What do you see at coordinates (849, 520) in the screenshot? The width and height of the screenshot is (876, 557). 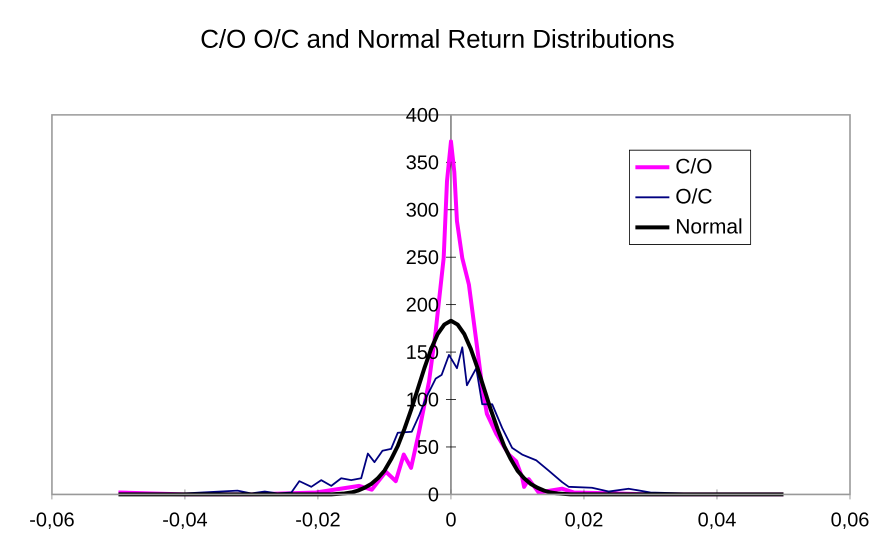 I see `x-tick-label: 0,06` at bounding box center [849, 520].